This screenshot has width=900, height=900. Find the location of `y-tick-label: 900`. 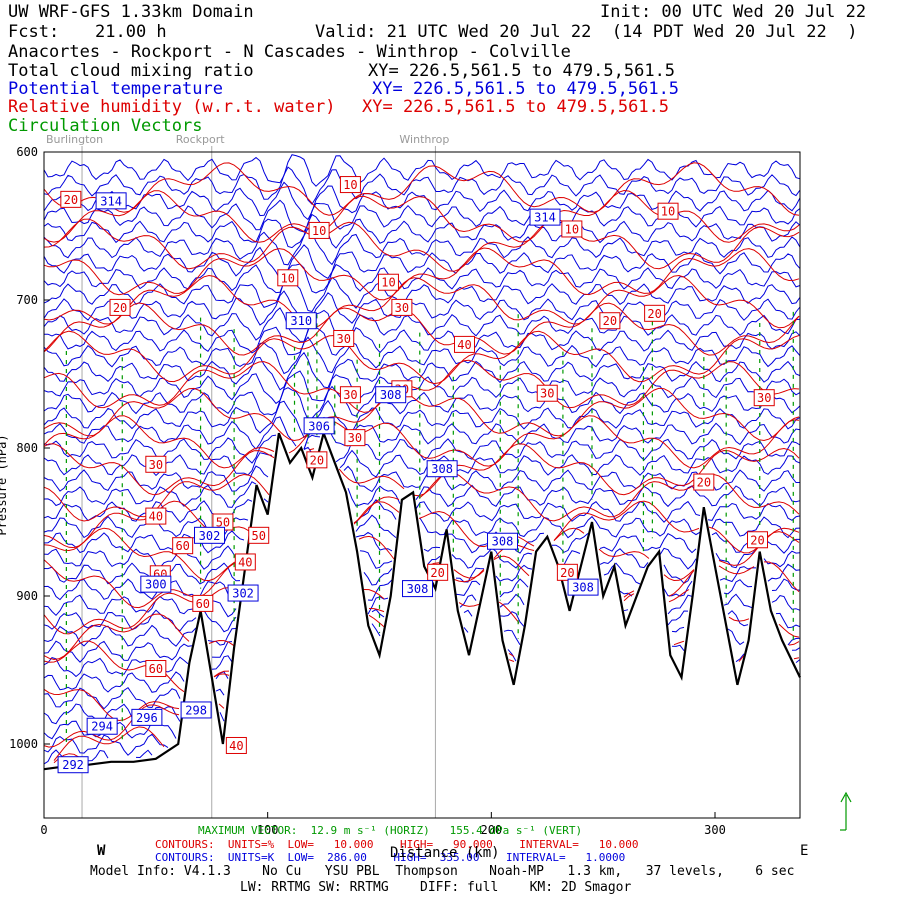

y-tick-label: 900 is located at coordinates (27, 596).